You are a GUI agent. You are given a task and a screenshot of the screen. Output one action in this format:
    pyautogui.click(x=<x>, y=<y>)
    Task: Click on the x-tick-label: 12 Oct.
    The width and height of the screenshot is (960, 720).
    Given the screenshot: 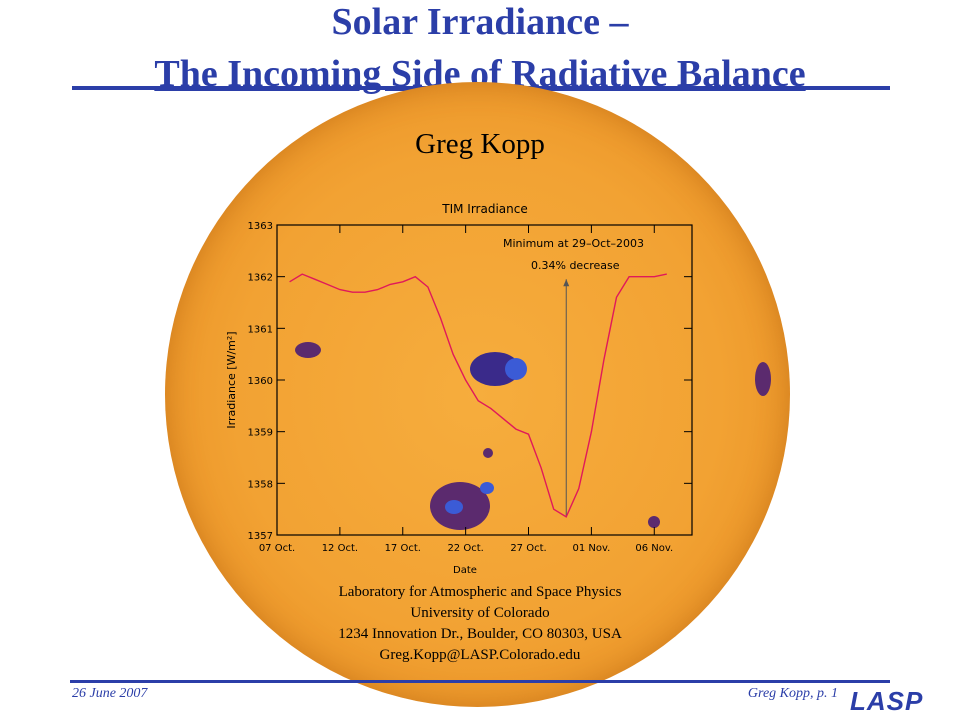 What is the action you would take?
    pyautogui.click(x=340, y=548)
    